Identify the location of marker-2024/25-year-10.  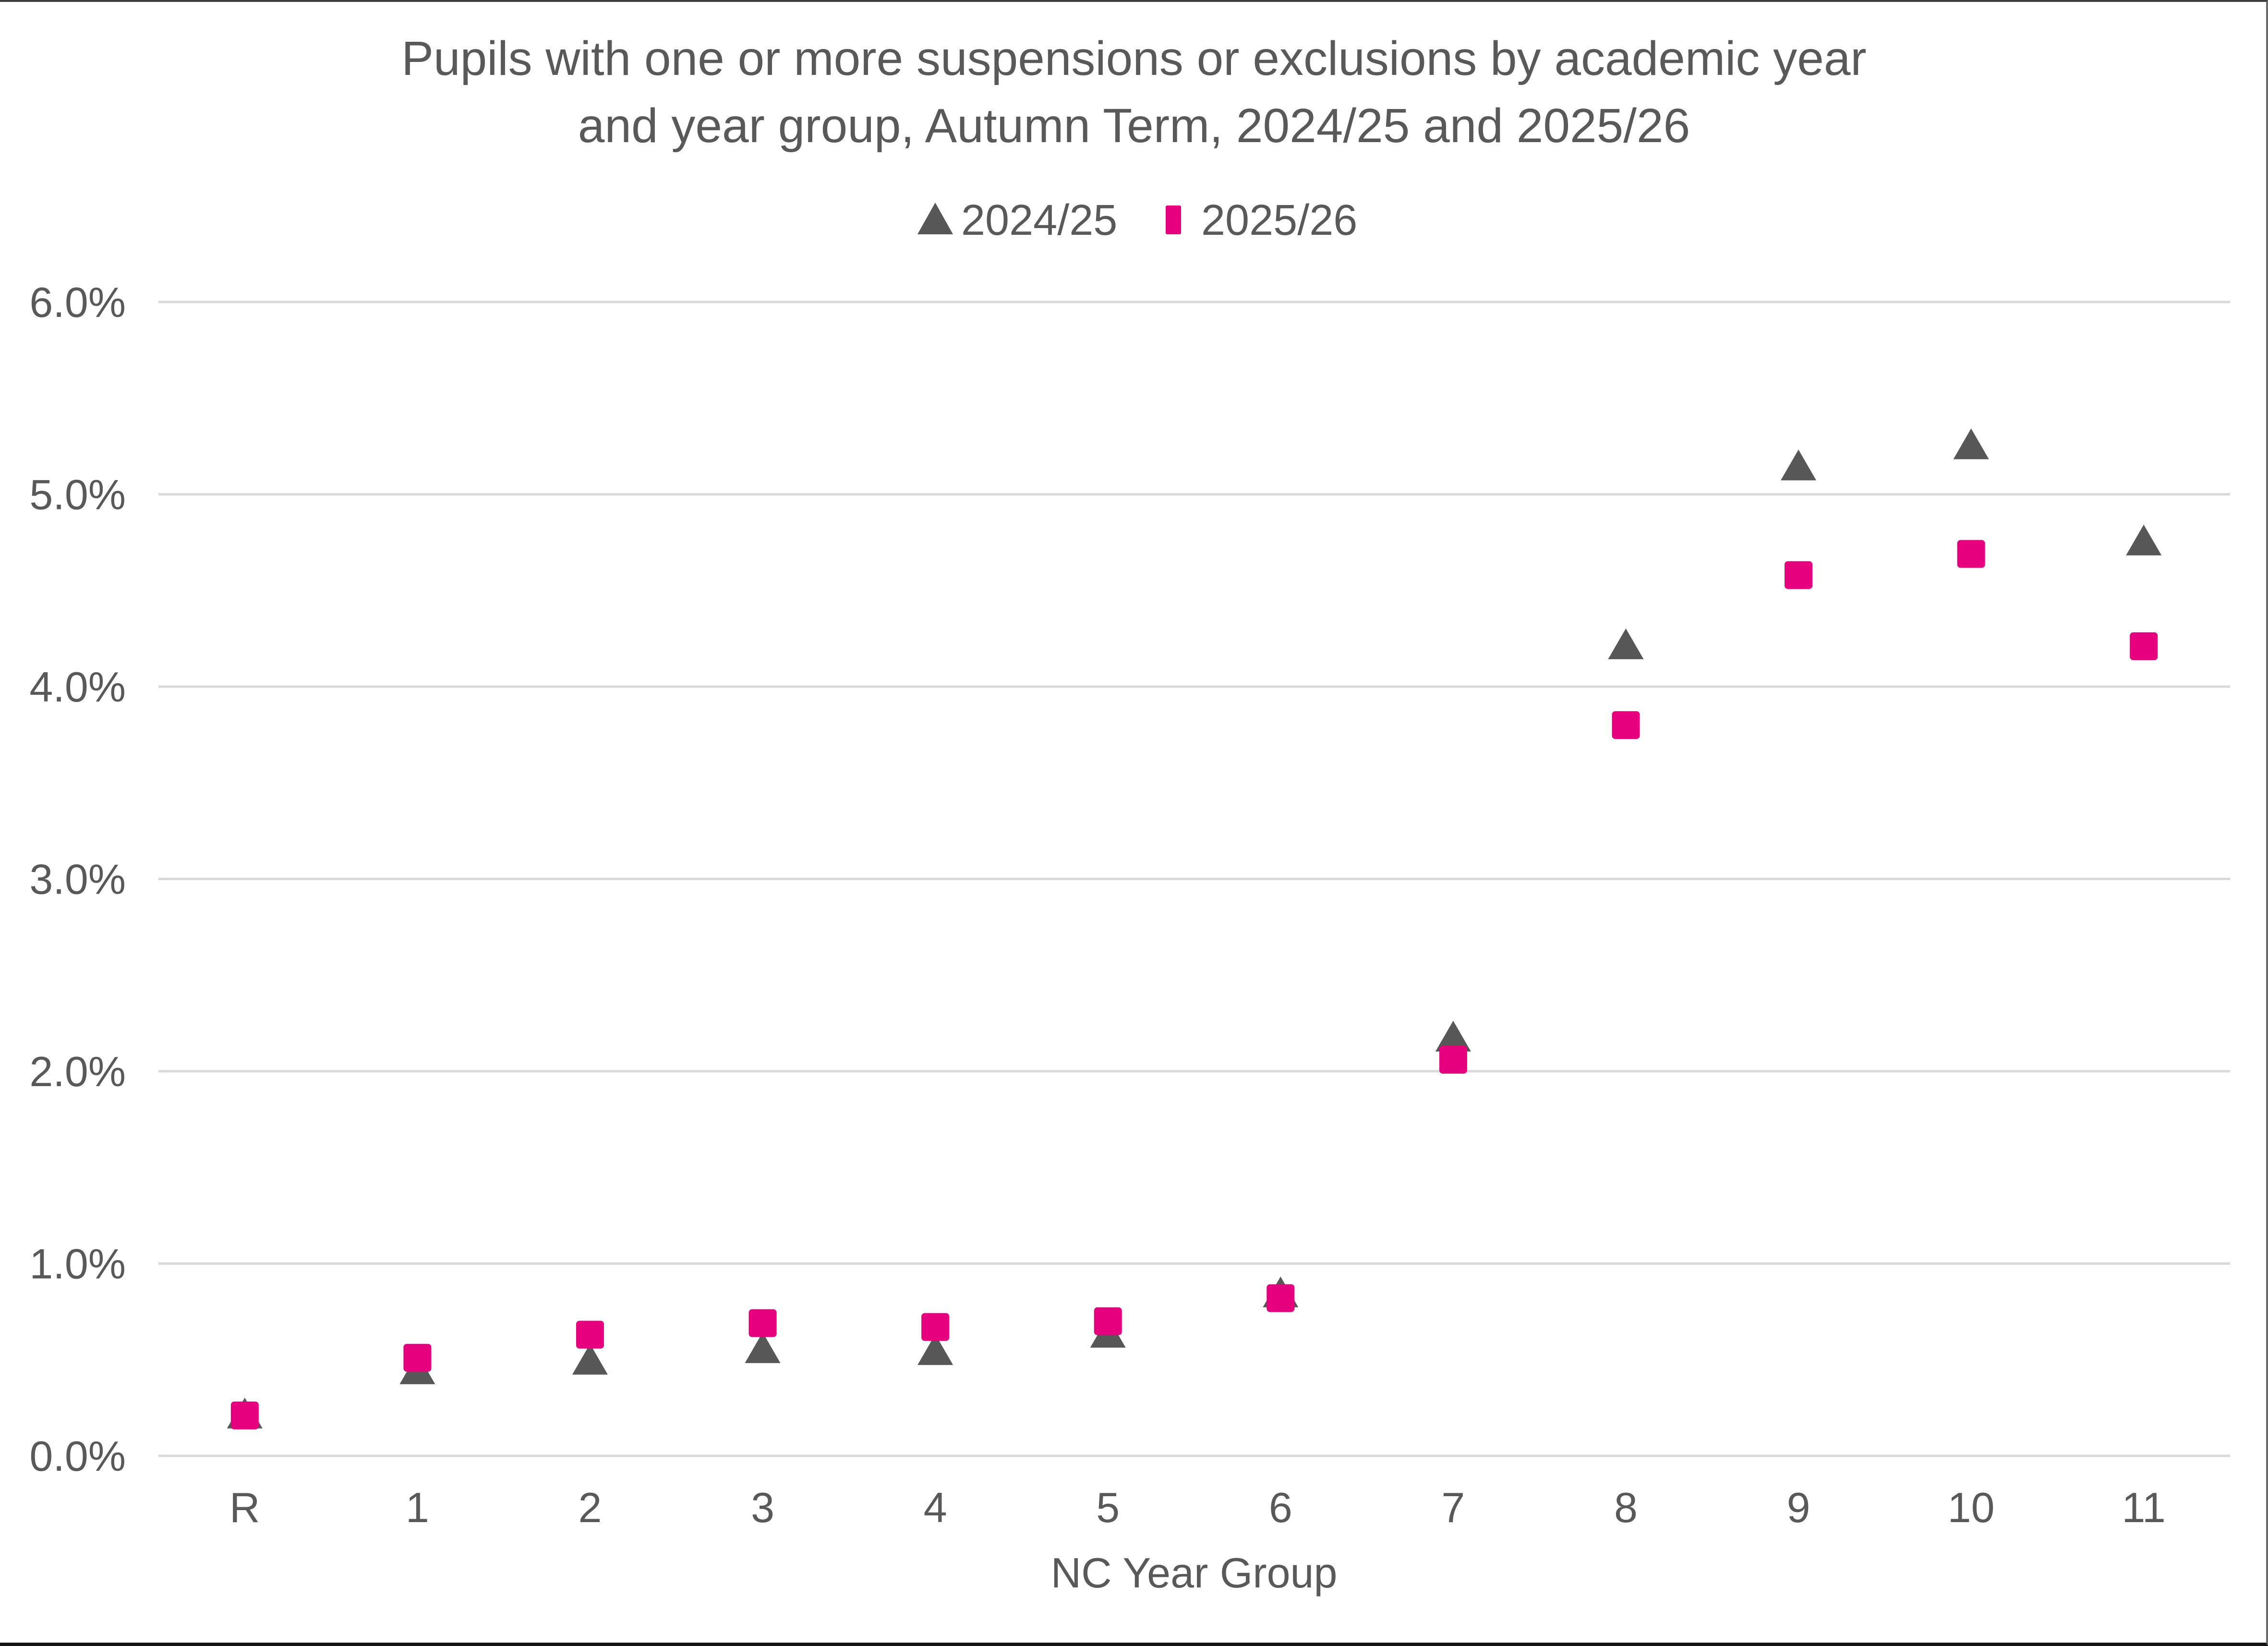
(1971, 444).